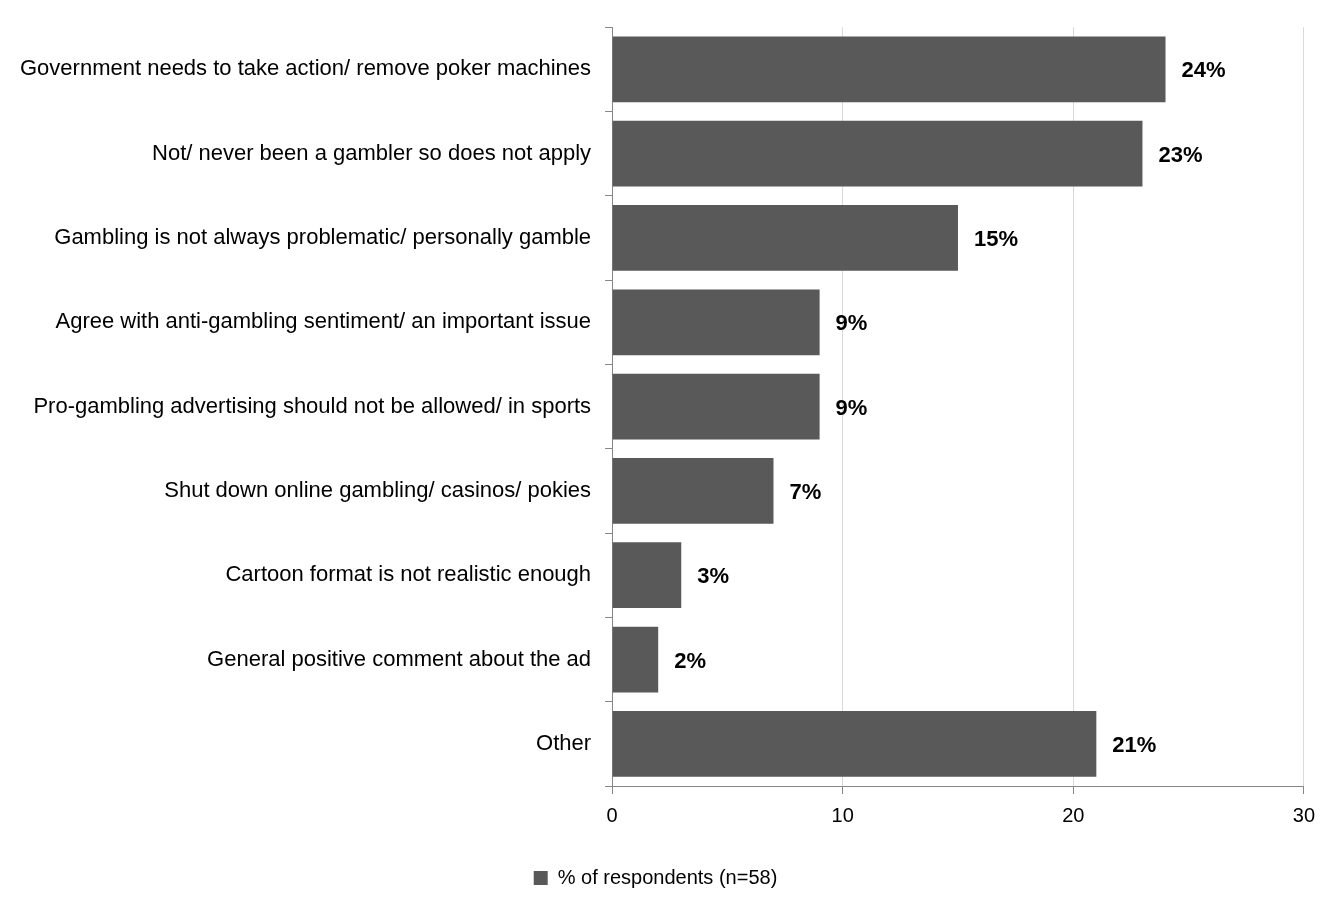 This screenshot has width=1325, height=918. I want to click on y-tick-label: Other, so click(564, 742).